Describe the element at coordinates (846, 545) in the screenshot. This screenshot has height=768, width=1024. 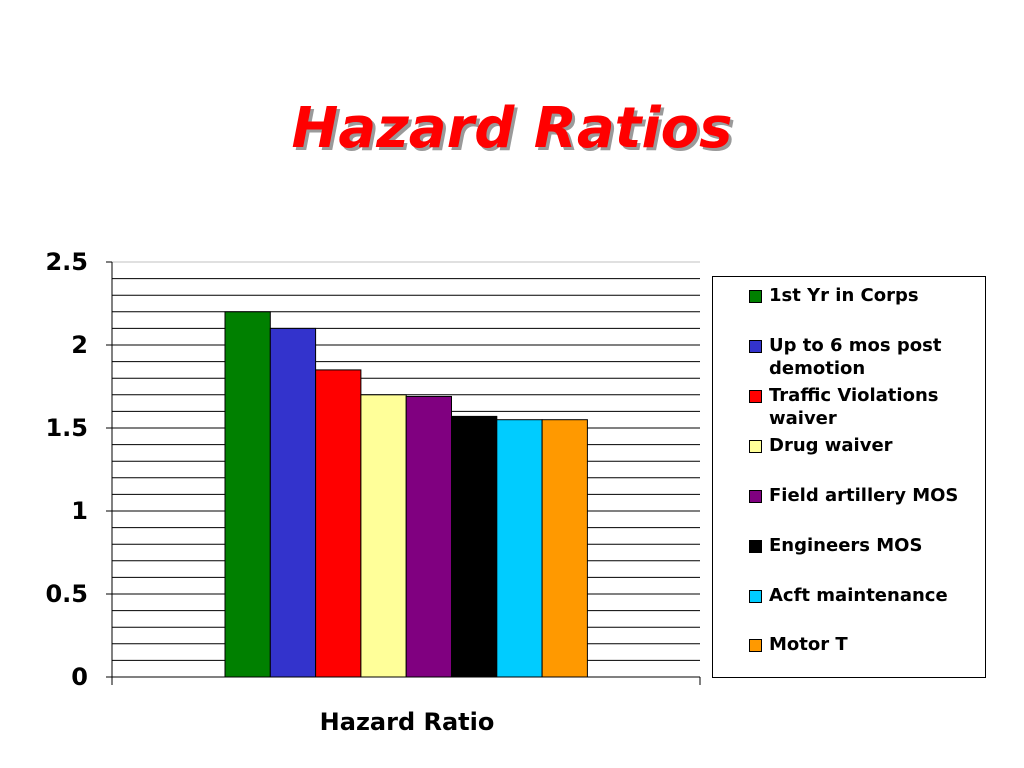
I see `legend-label: Engineers MOS` at that location.